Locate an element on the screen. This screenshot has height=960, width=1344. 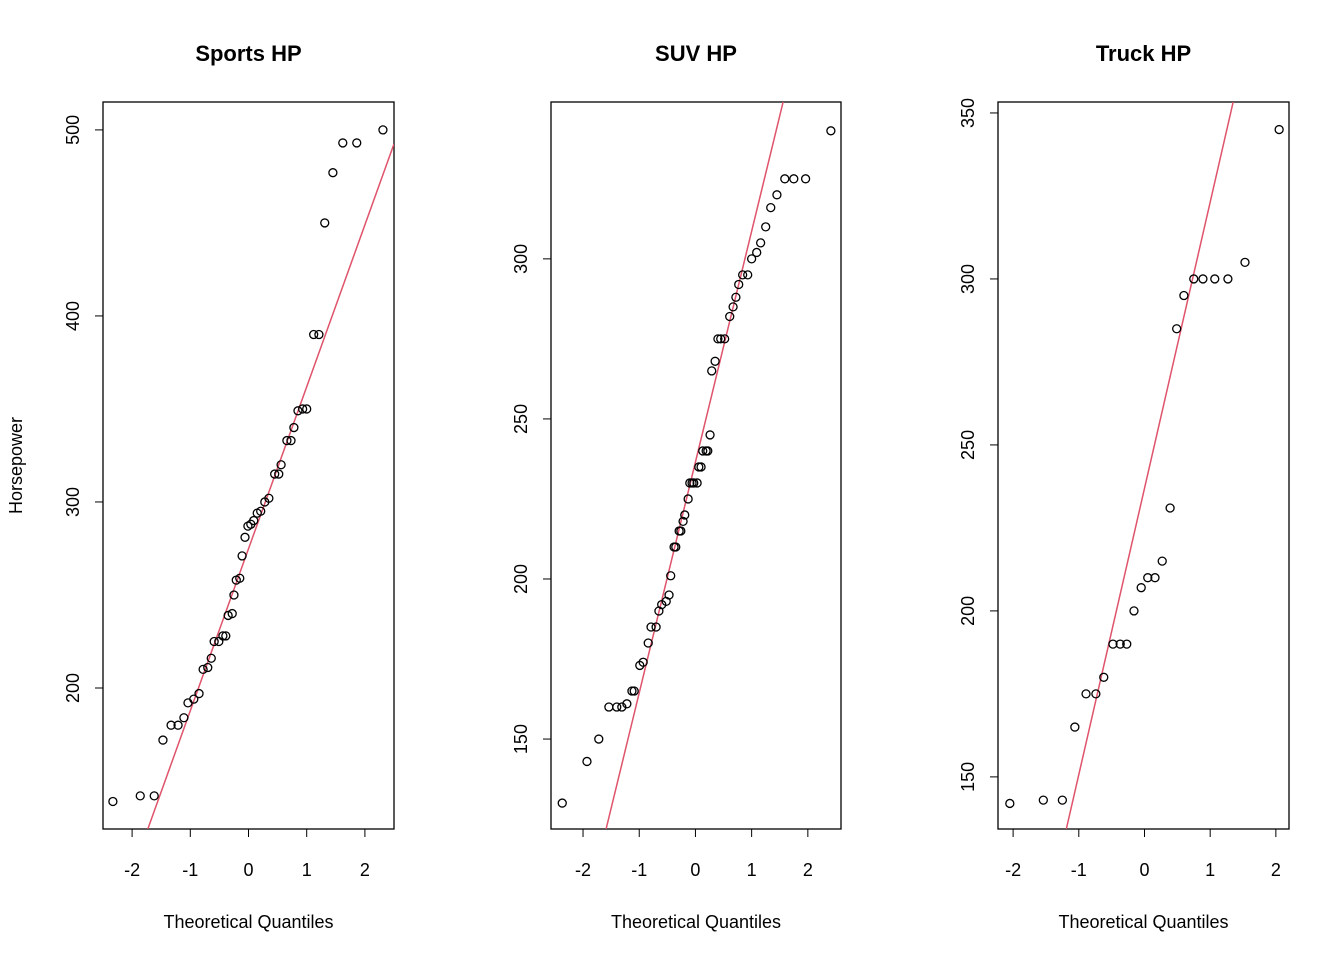
reference-line is located at coordinates (270, 486).